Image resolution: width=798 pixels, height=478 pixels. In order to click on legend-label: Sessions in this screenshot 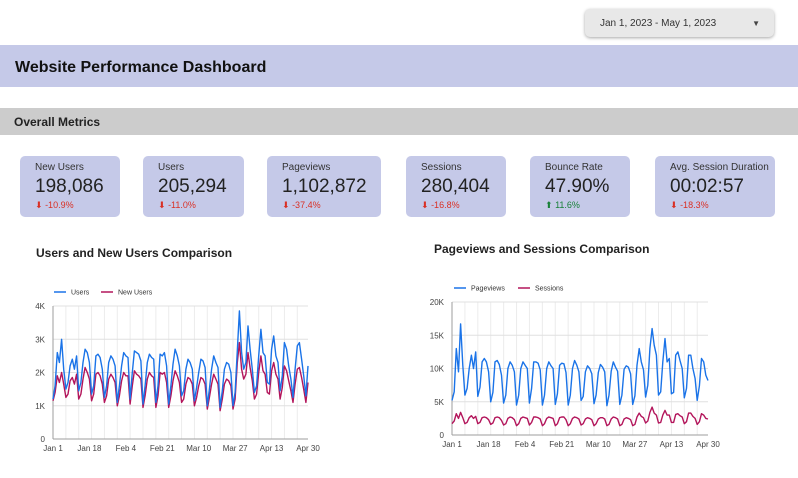, I will do `click(549, 289)`.